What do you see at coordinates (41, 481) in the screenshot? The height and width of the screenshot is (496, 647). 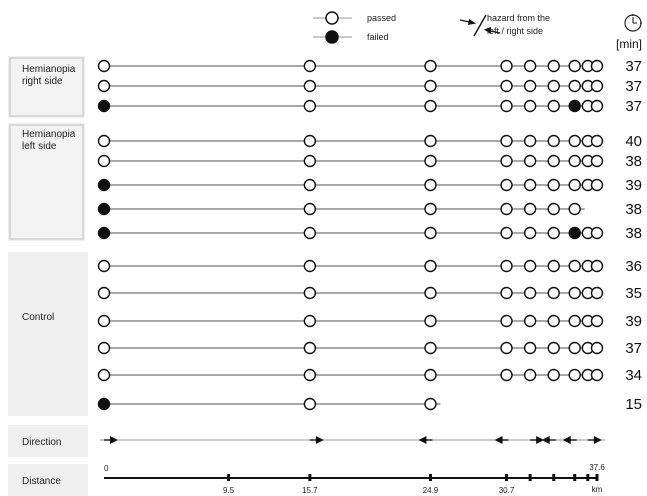 I see `group-label-distance: Distance` at bounding box center [41, 481].